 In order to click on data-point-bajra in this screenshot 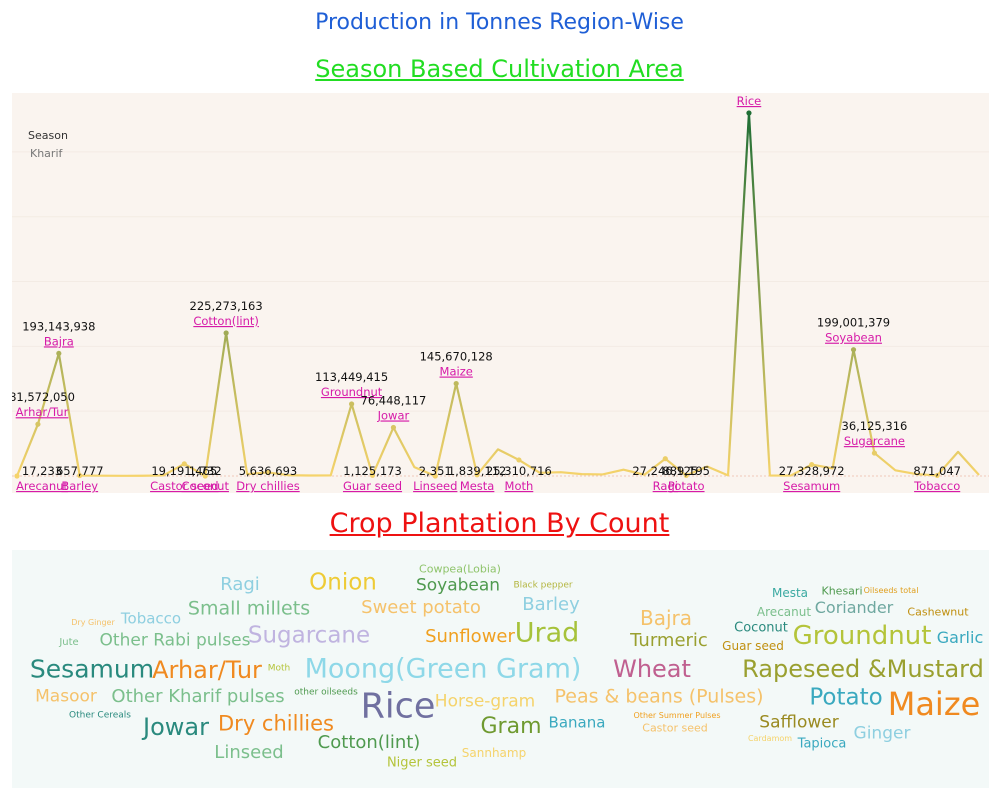, I will do `click(59, 353)`.